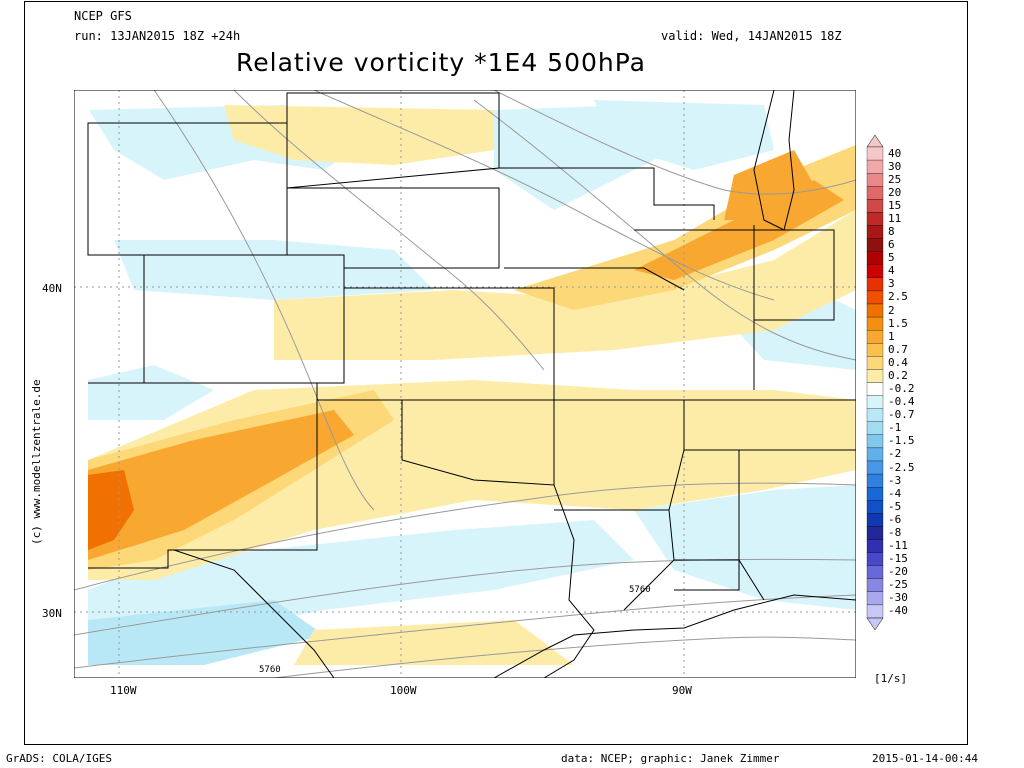 The image size is (1024, 768). Describe the element at coordinates (898, 611) in the screenshot. I see `colorbar-level-label: -40` at that location.